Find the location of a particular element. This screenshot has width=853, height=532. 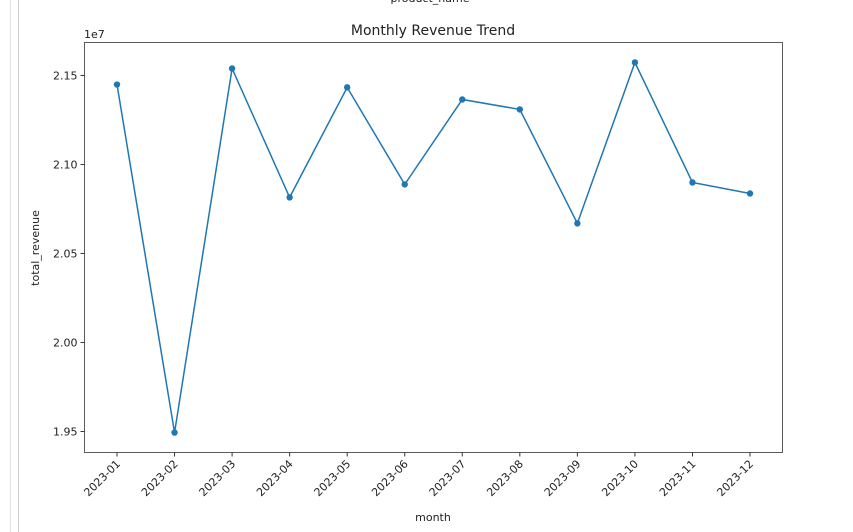

y-tick-label: 2.00 is located at coordinates (65, 342).